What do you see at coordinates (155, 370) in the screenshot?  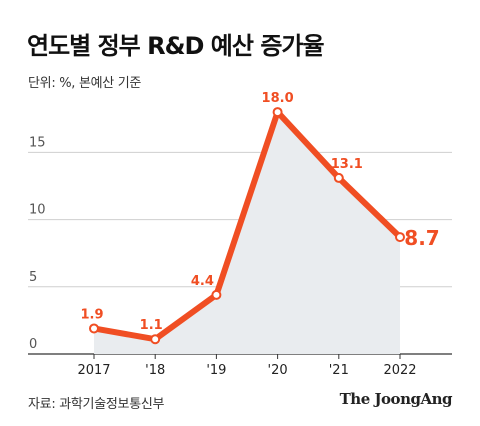 I see `x-tick-label-1: '18` at bounding box center [155, 370].